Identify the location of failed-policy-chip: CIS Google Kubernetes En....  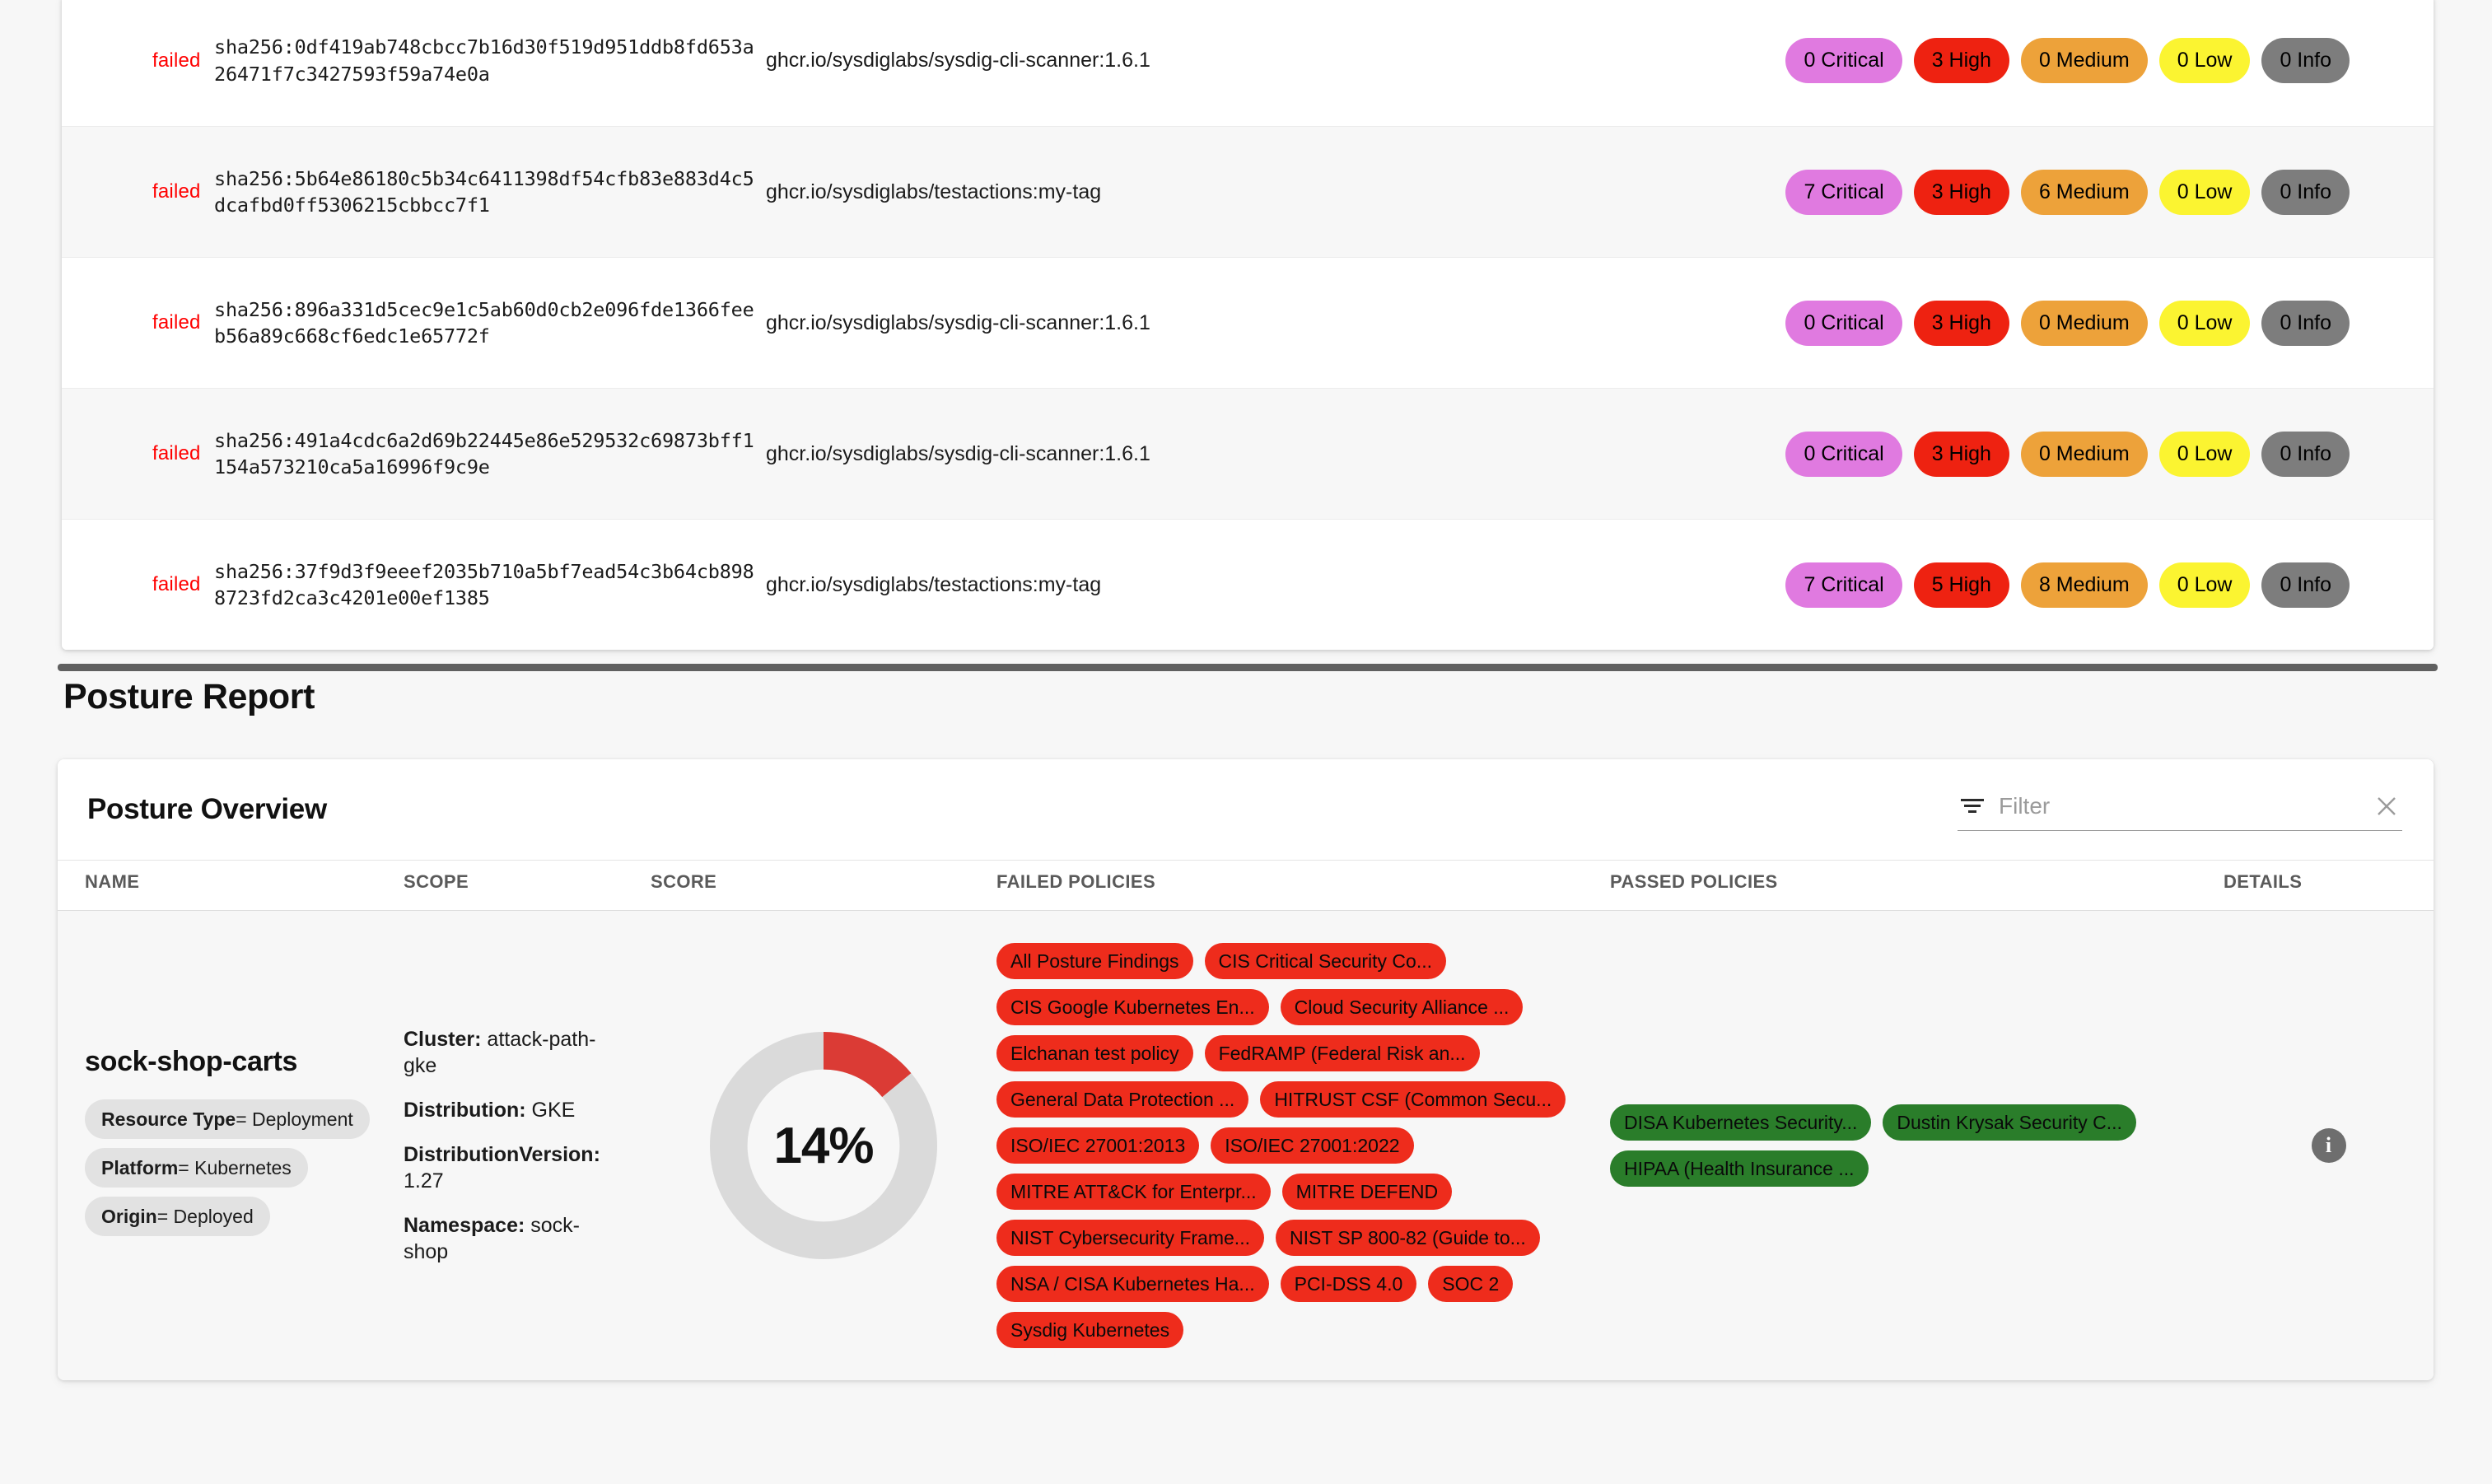
(1132, 1007).